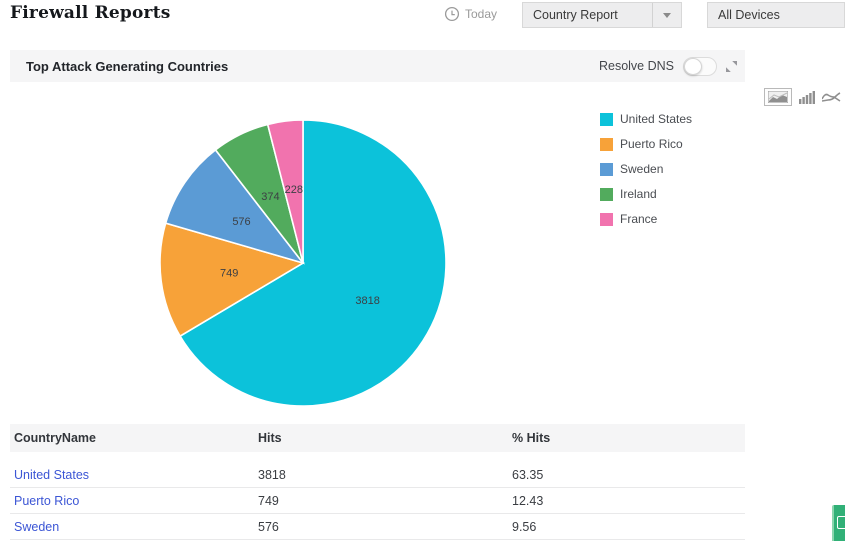 This screenshot has height=541, width=845. I want to click on table-row-puerto-rico: Puerto Rico 749 12.43, so click(377, 501).